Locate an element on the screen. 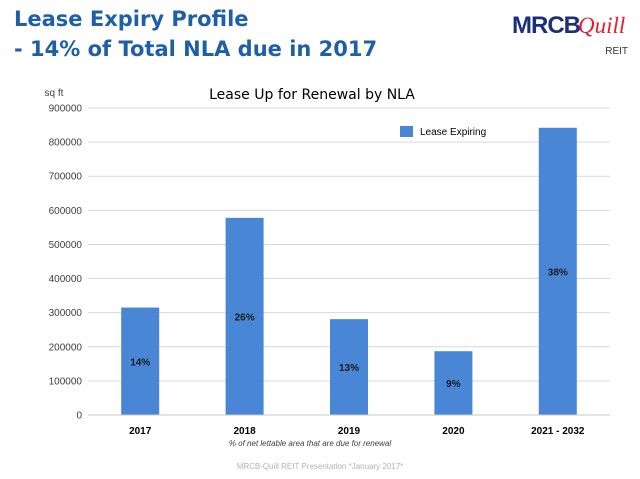 The width and height of the screenshot is (640, 479). chart-title: Lease Up for Renewal by NLA is located at coordinates (312, 95).